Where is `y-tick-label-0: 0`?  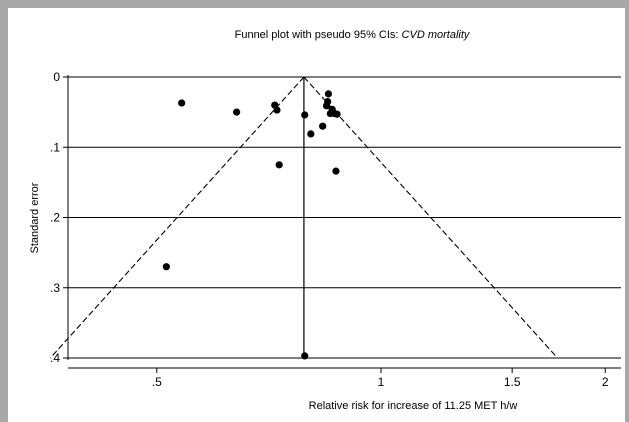
y-tick-label-0: 0 is located at coordinates (56, 77).